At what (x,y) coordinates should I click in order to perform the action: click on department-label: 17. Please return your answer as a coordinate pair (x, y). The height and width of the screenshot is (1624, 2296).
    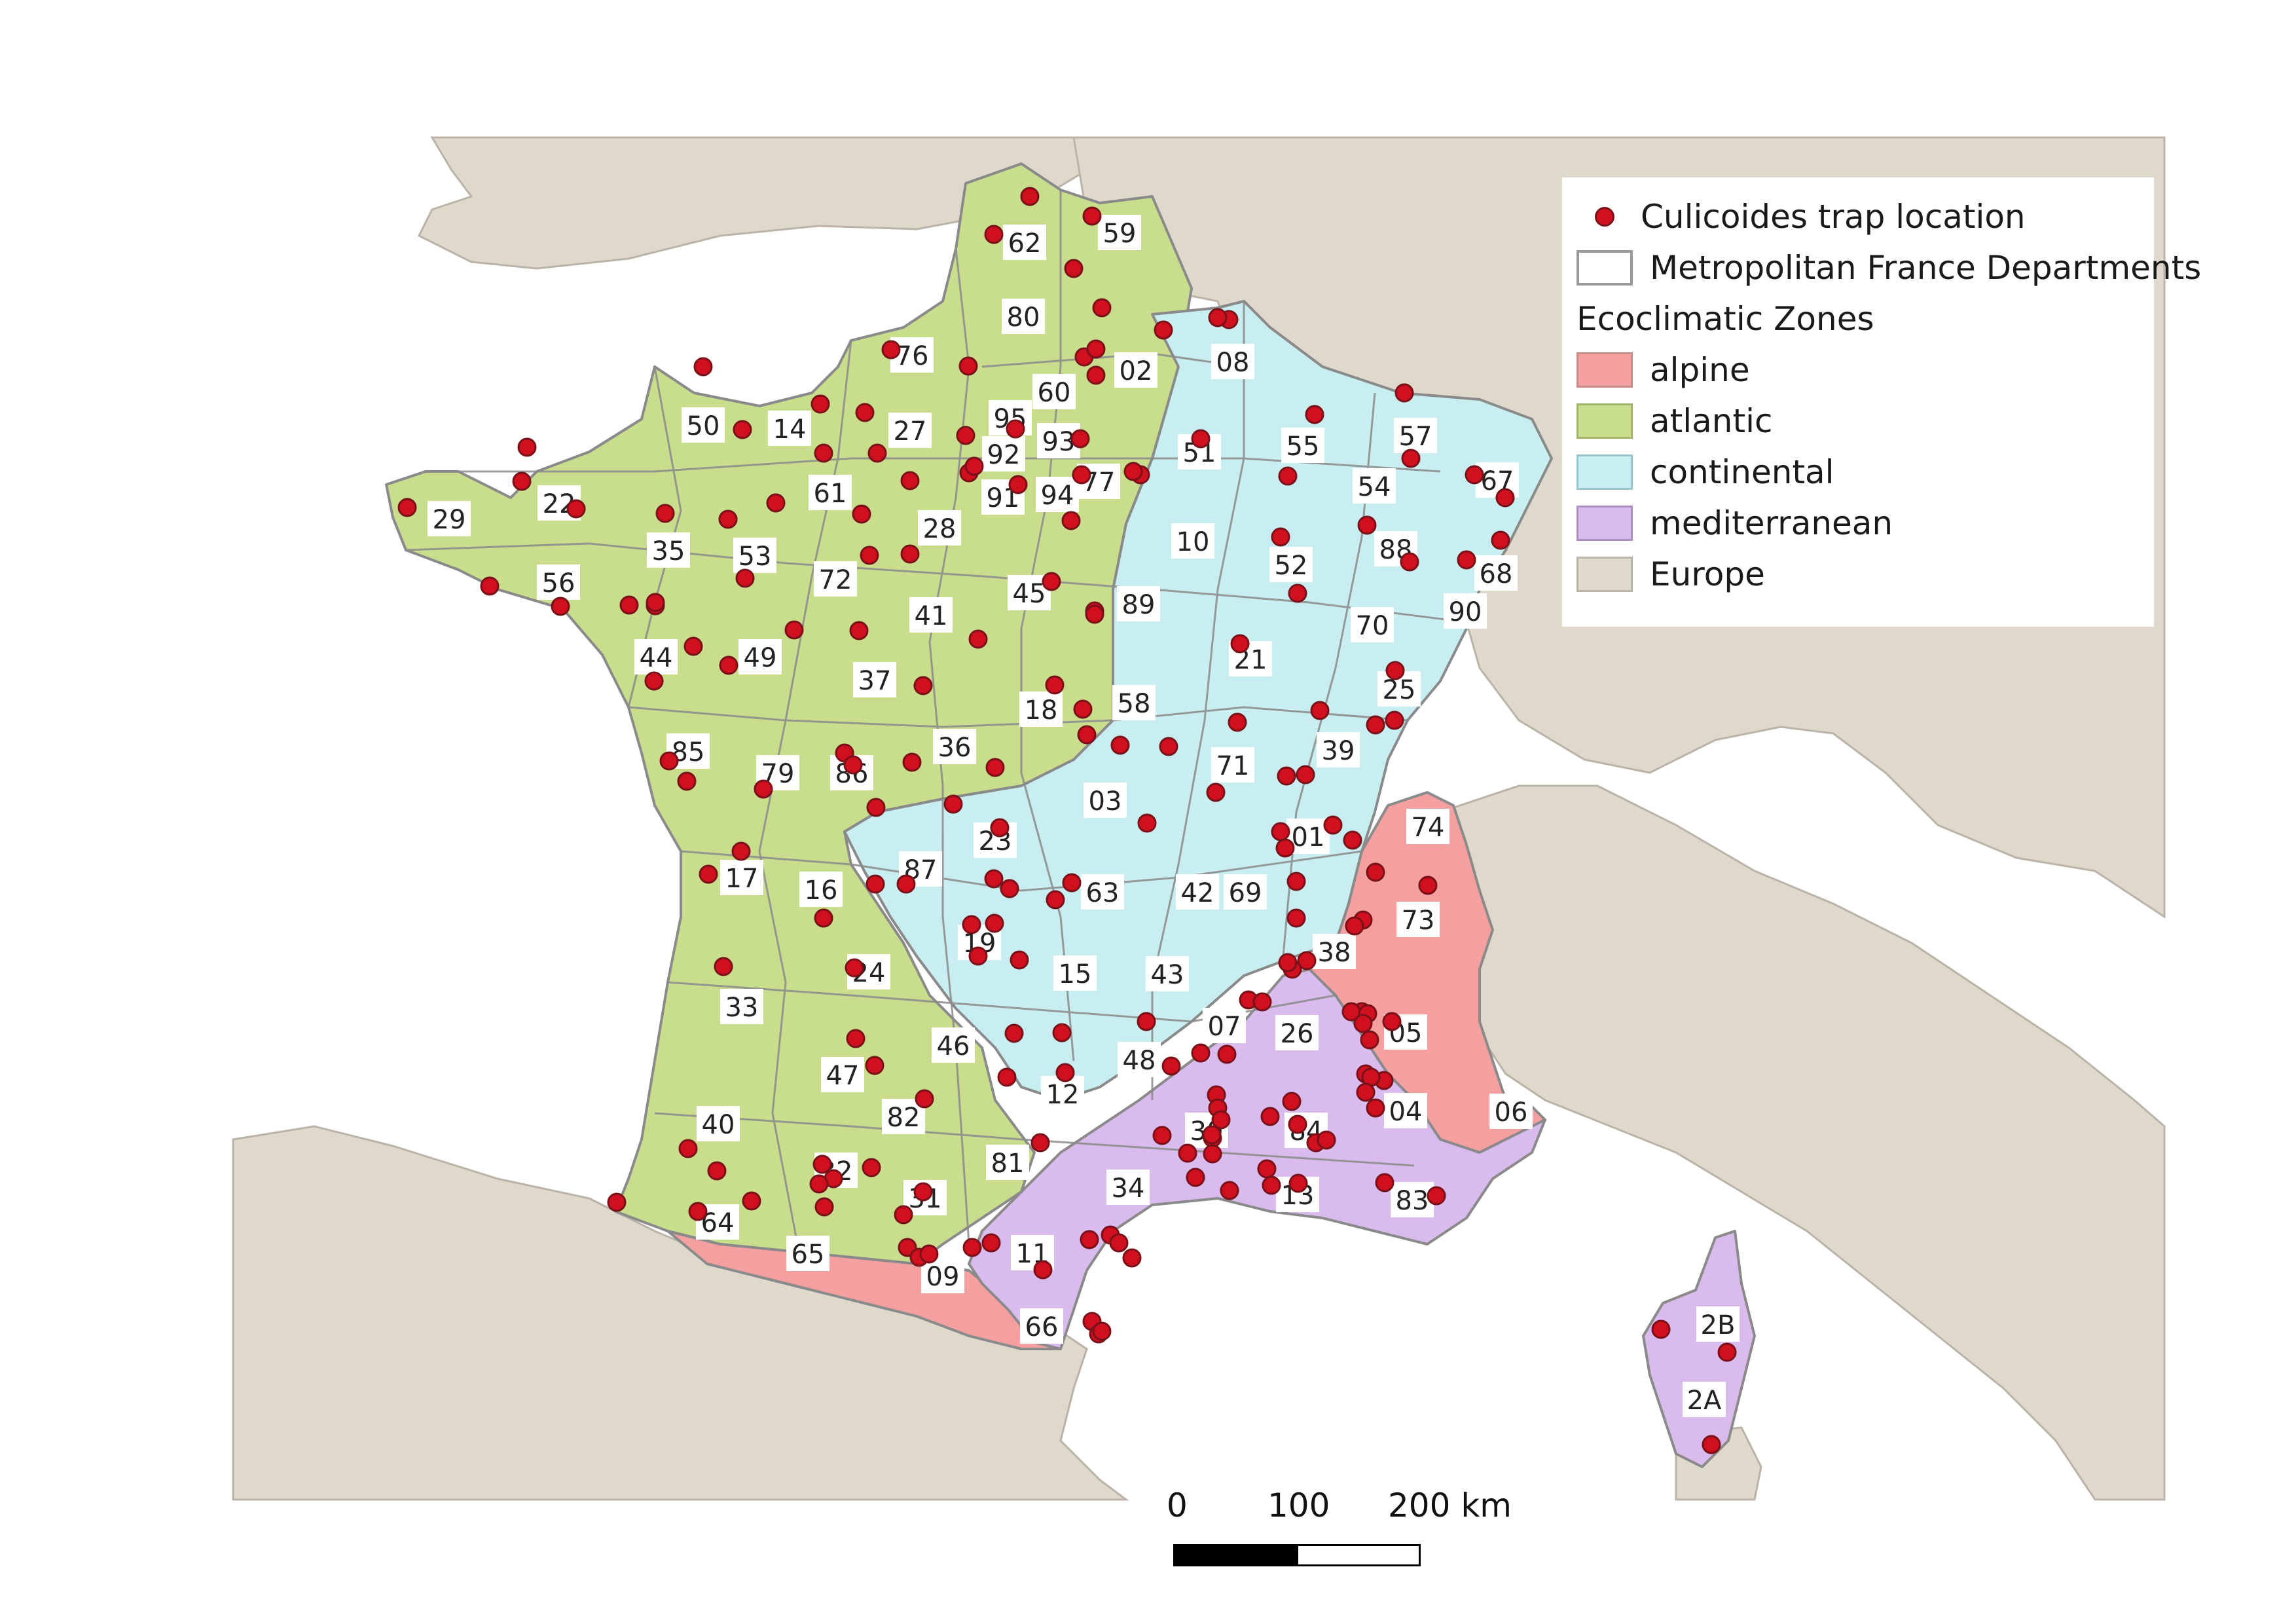
    Looking at the image, I should click on (741, 877).